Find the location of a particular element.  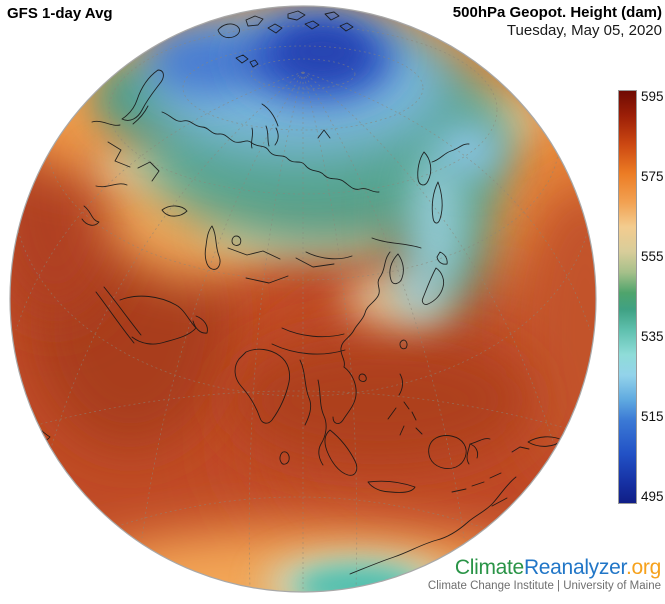

logo-climate: Climate is located at coordinates (489, 567).